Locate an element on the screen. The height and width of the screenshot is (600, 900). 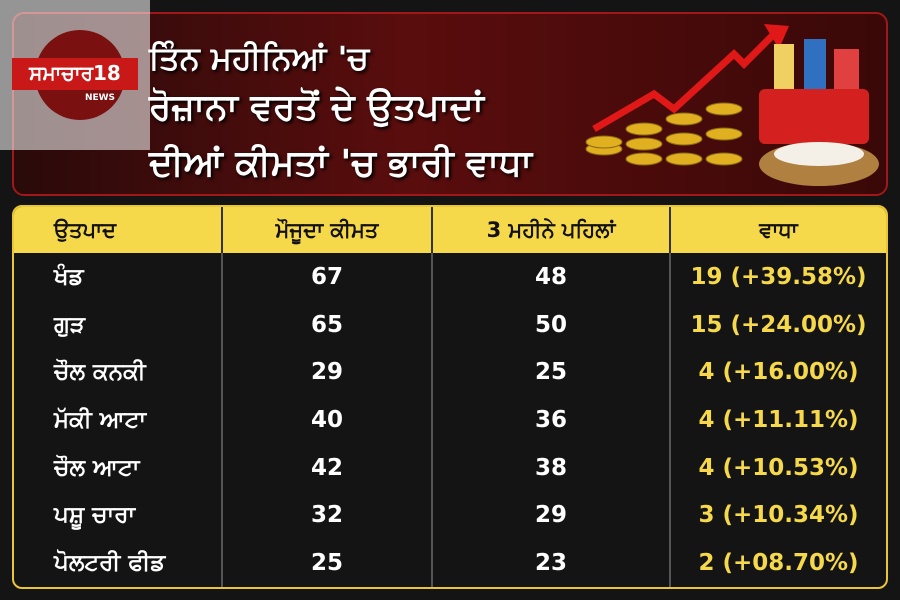
logo-name: ਸਮਾਚਾਰ18 is located at coordinates (74, 73).